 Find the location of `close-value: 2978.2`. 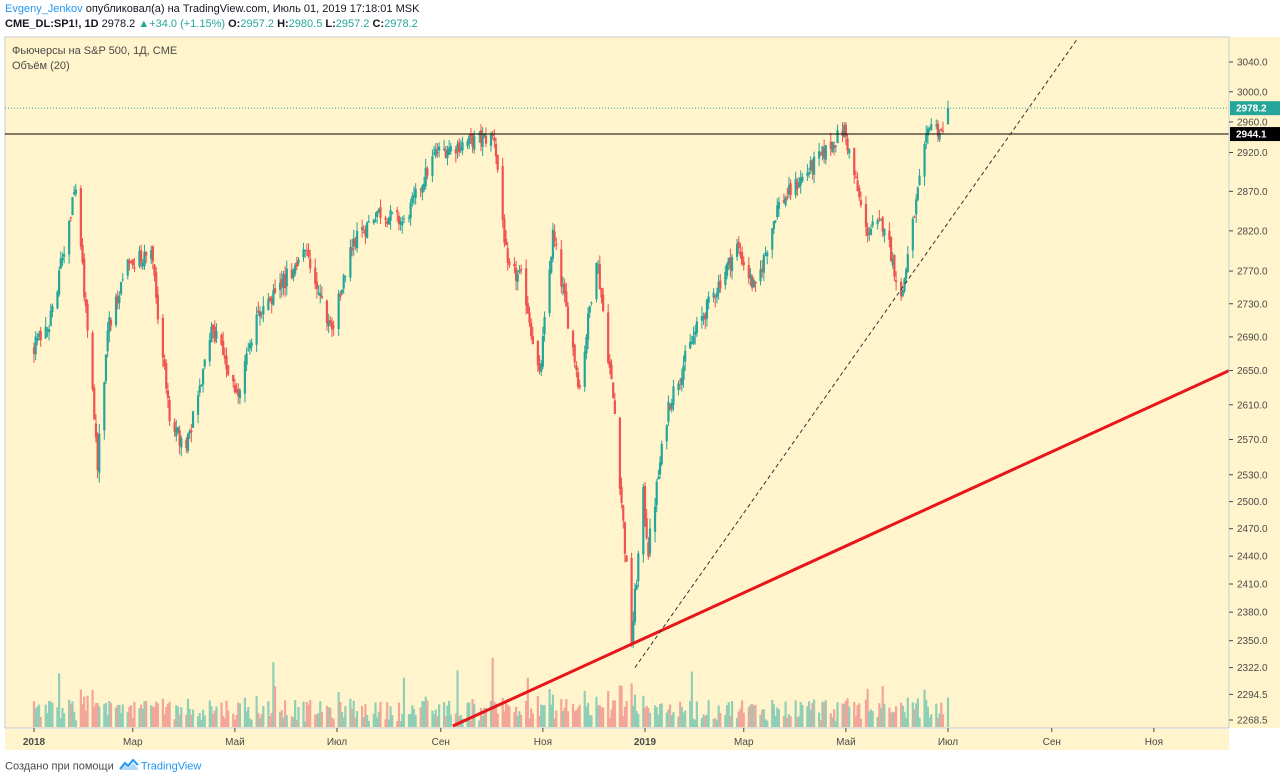

close-value: 2978.2 is located at coordinates (401, 24).